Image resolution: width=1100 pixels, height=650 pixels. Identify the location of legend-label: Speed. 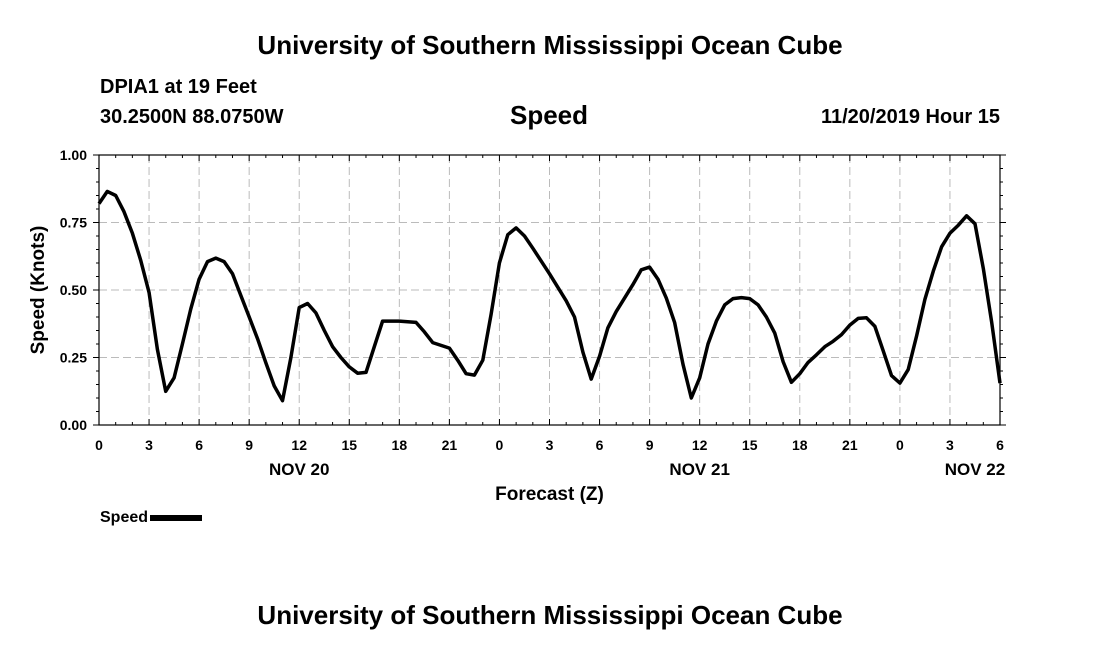
(124, 517).